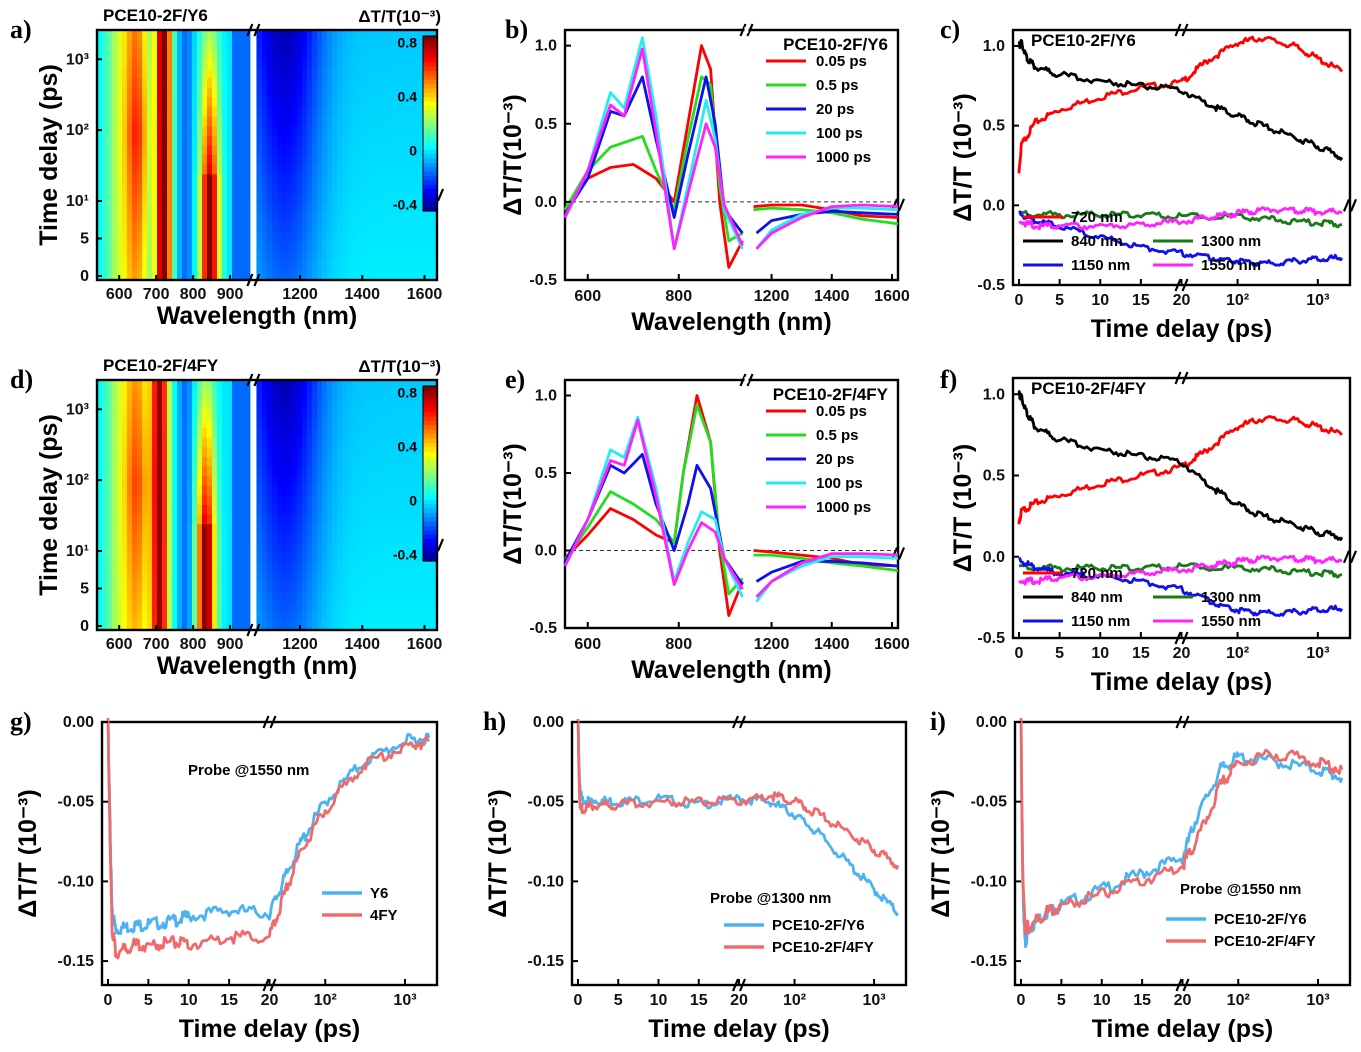 Image resolution: width=1361 pixels, height=1052 pixels. What do you see at coordinates (405, 554) in the screenshot?
I see `colorbar-tick: -0.4` at bounding box center [405, 554].